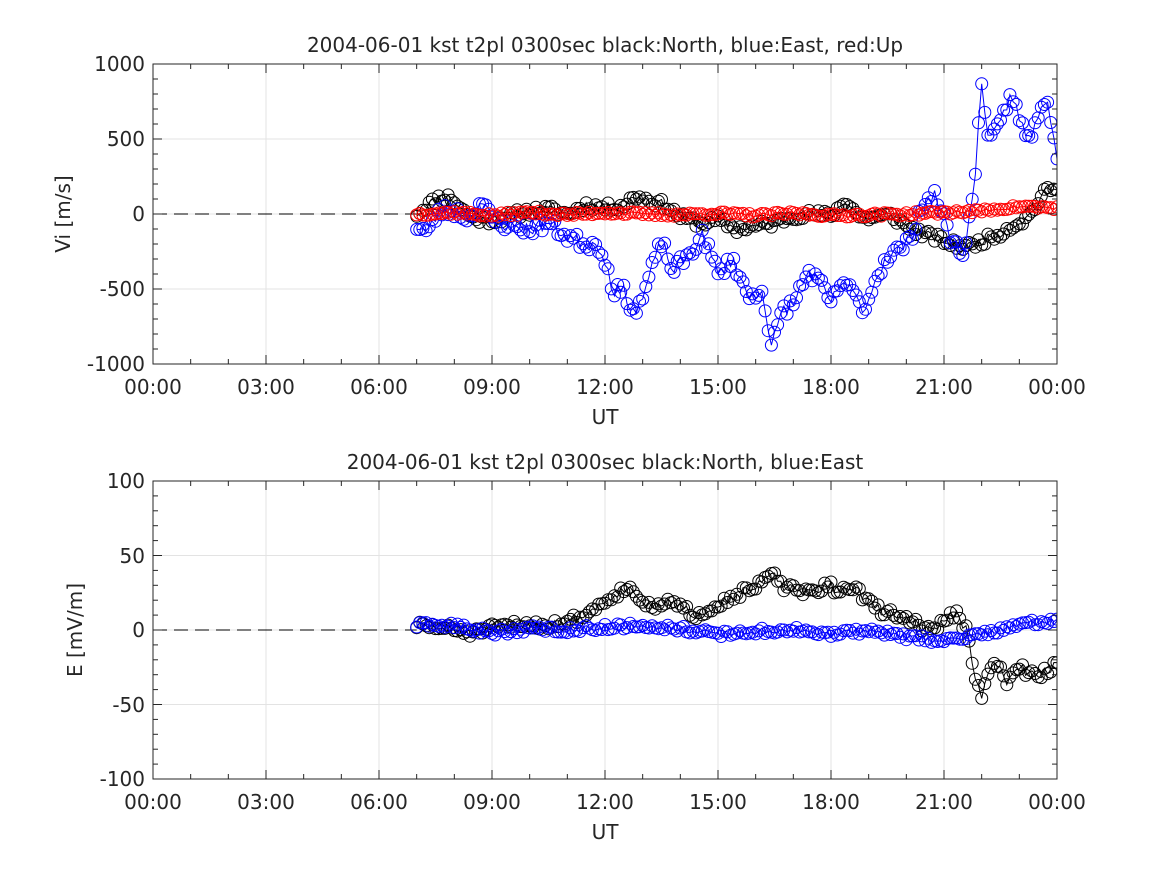 The image size is (1167, 879). I want to click on y-tick-label: 0, so click(138, 214).